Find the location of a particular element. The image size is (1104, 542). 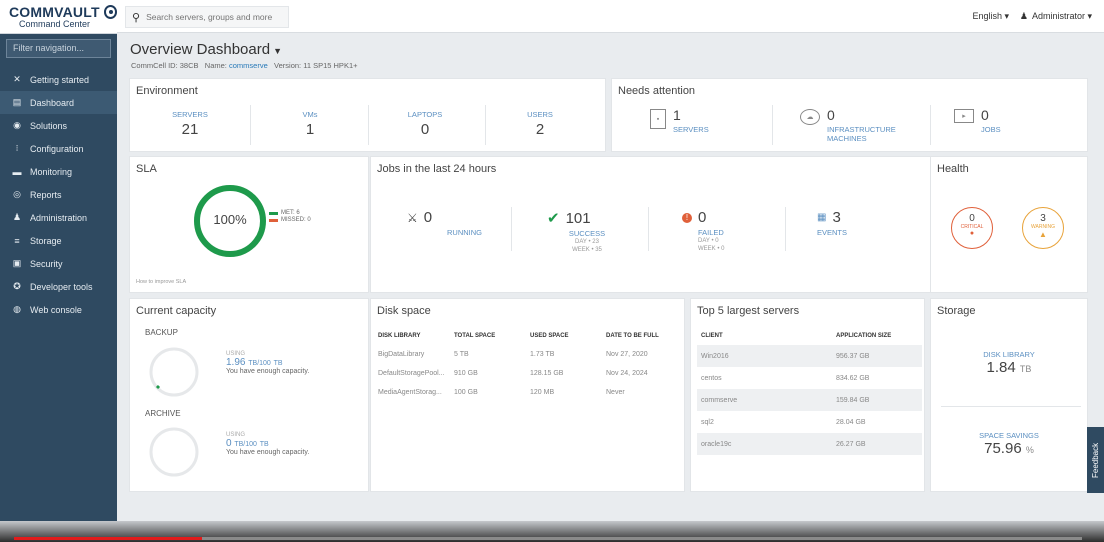

table-row: Win2016 956.37 GB is located at coordinates (809, 356).